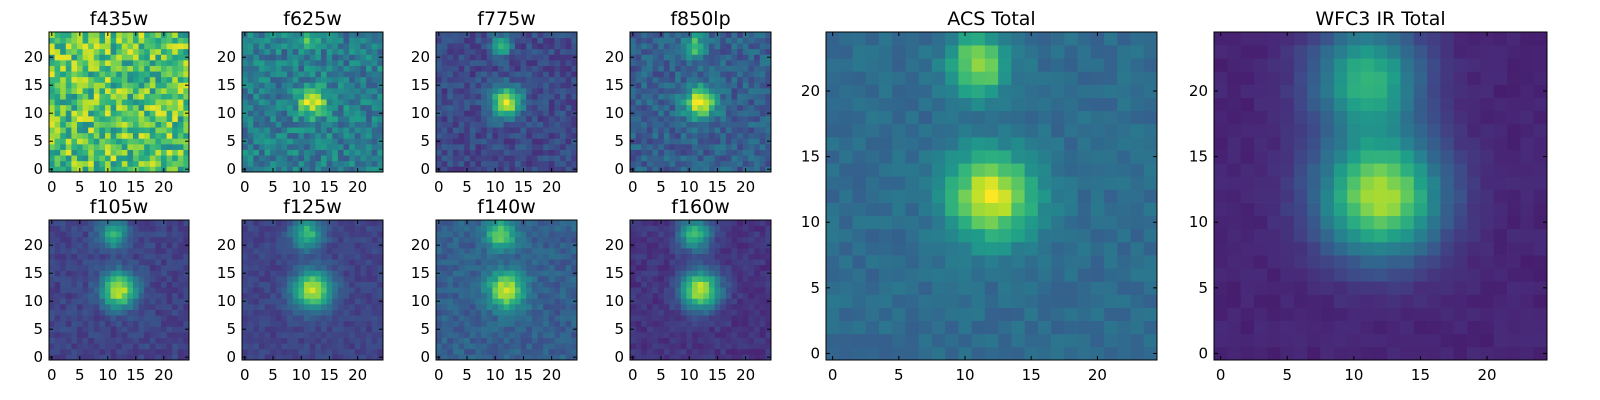 This screenshot has width=1600, height=400. Describe the element at coordinates (301, 375) in the screenshot. I see `x-tick-label: 10` at that location.